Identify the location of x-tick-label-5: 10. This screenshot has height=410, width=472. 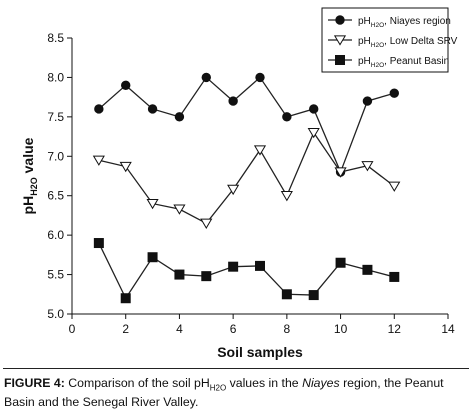
(341, 329).